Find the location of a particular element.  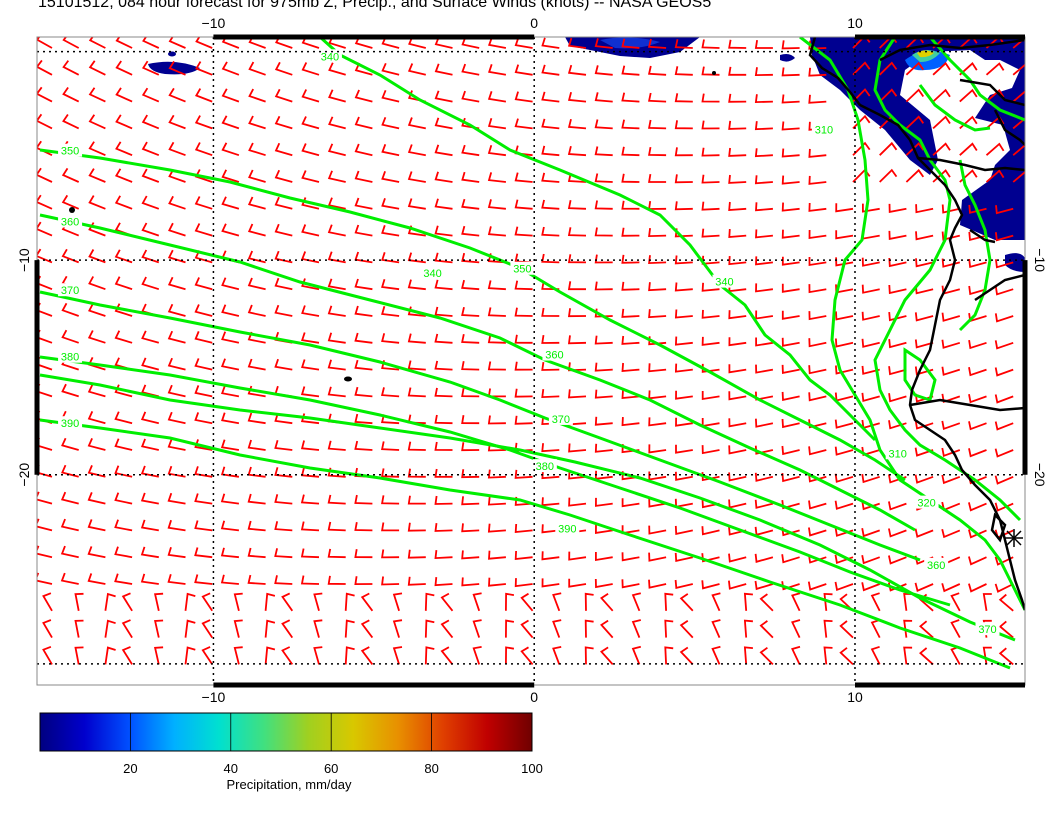

tick-label-lat-left: −10 is located at coordinates (24, 260).